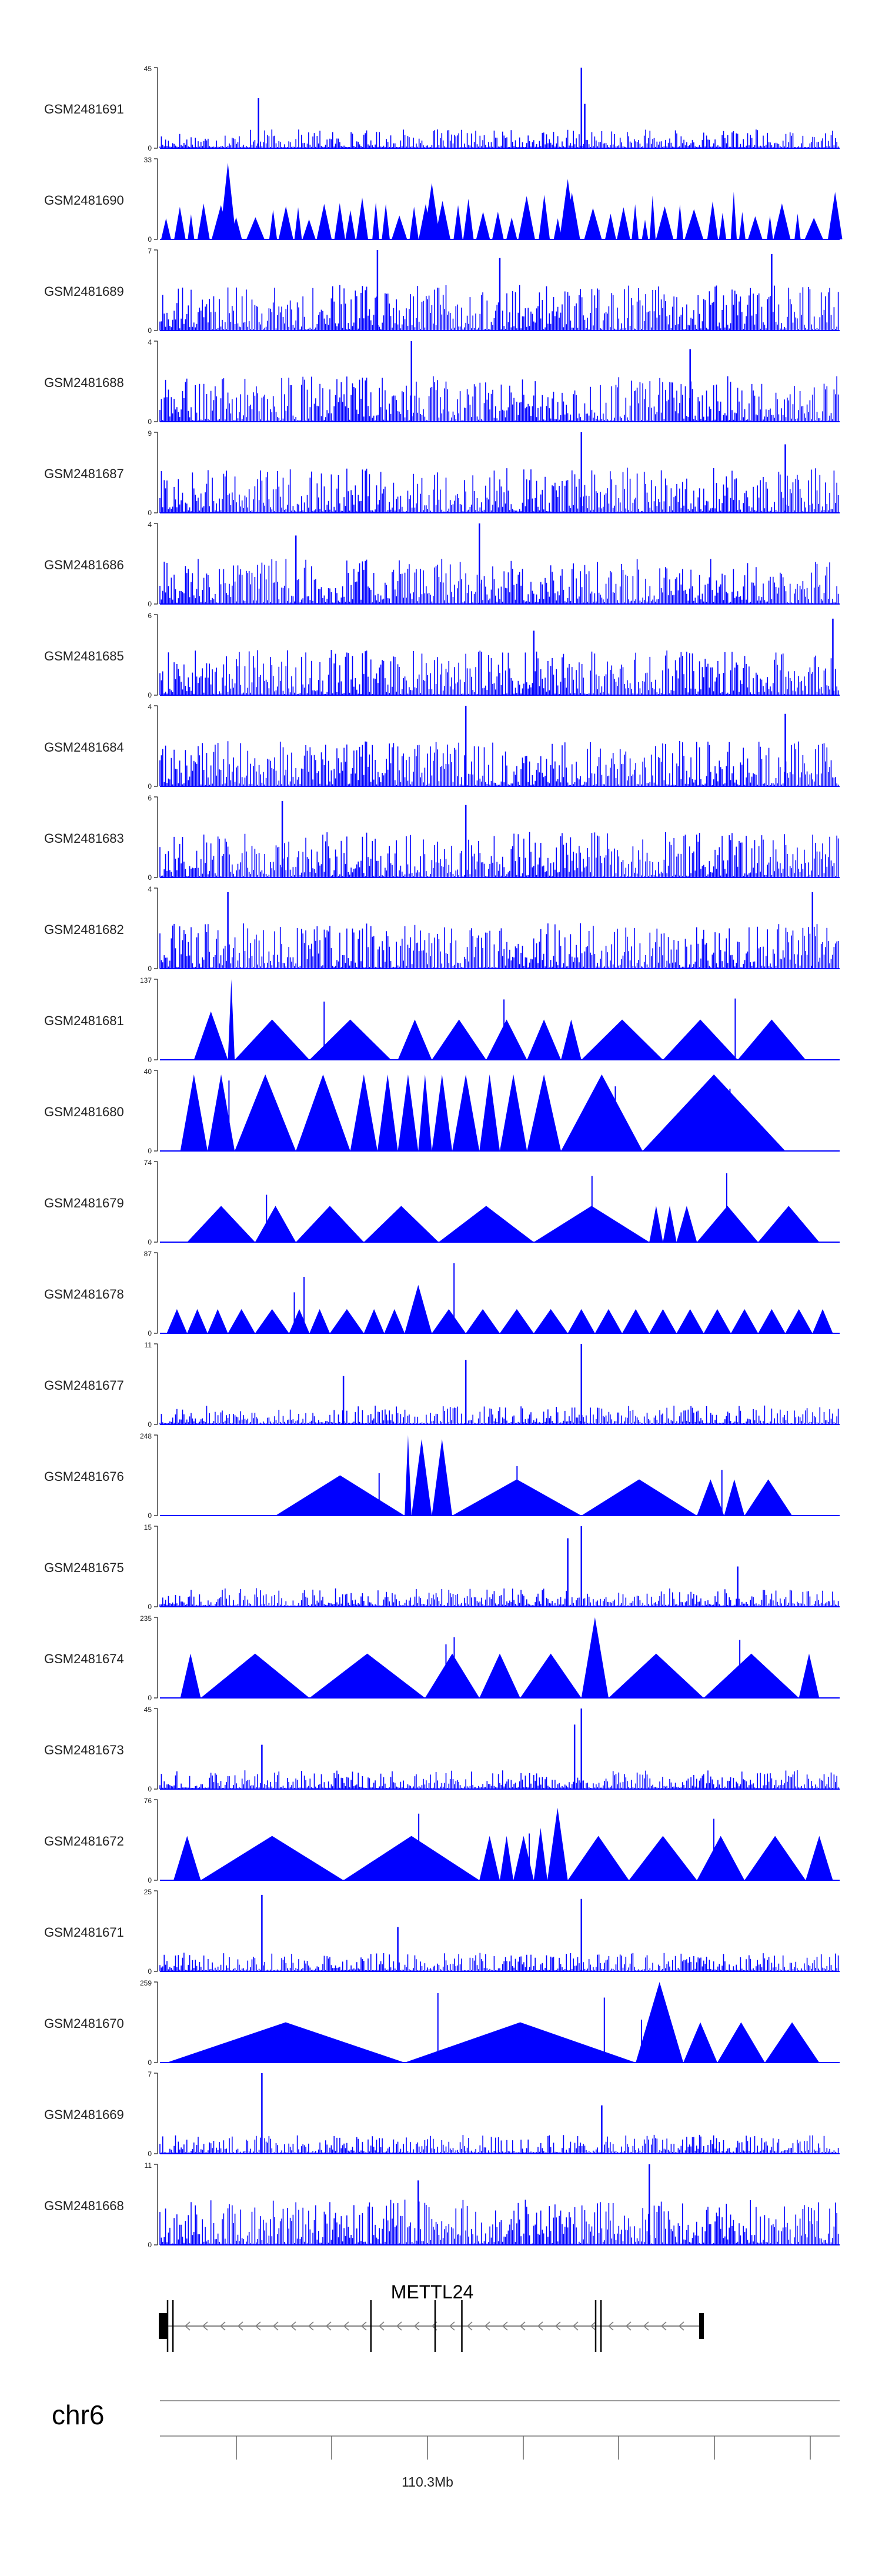 Image resolution: width=882 pixels, height=2576 pixels. What do you see at coordinates (148, 2165) in the screenshot?
I see `y-max-label: 11` at bounding box center [148, 2165].